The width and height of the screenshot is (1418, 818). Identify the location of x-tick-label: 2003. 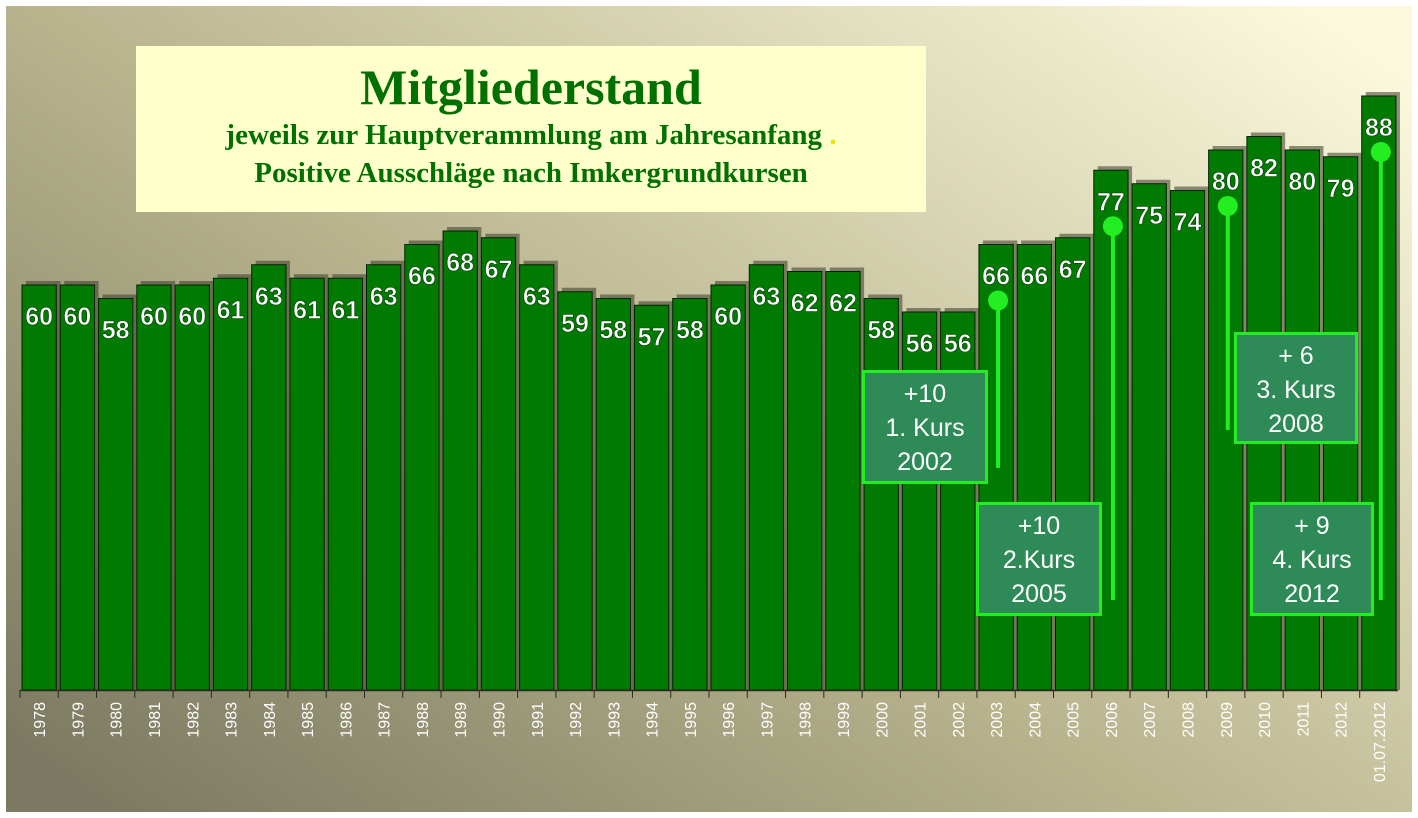
(997, 720).